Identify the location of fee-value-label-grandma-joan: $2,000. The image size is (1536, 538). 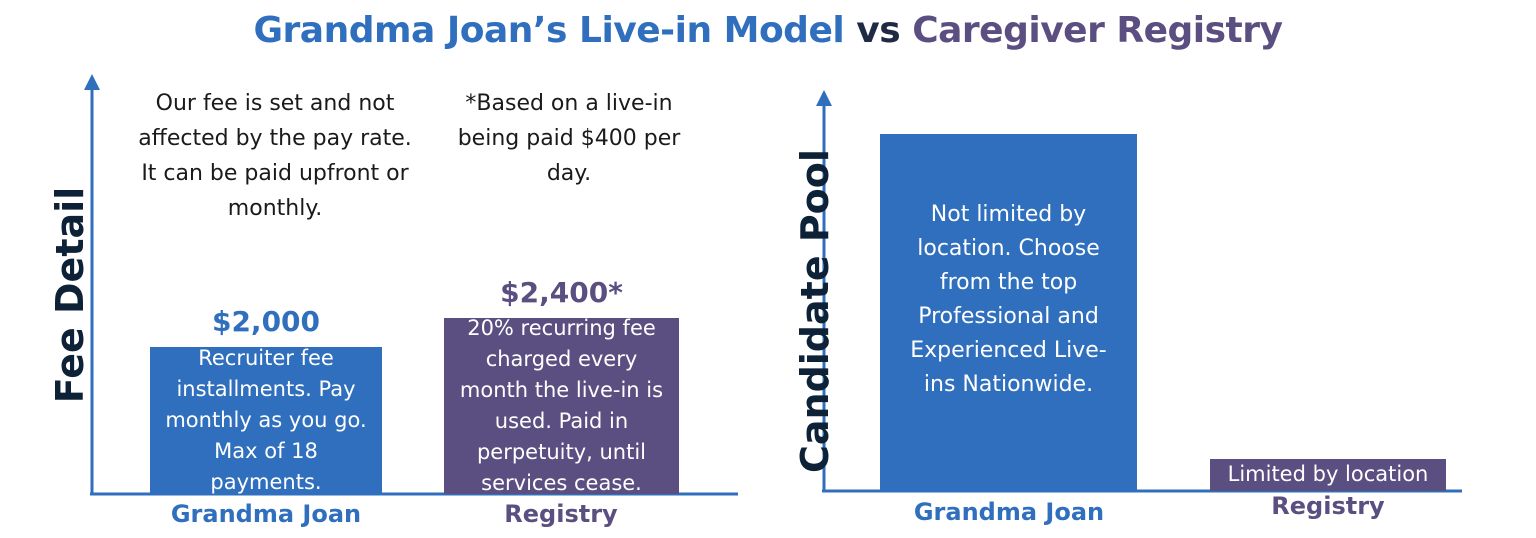
(266, 322).